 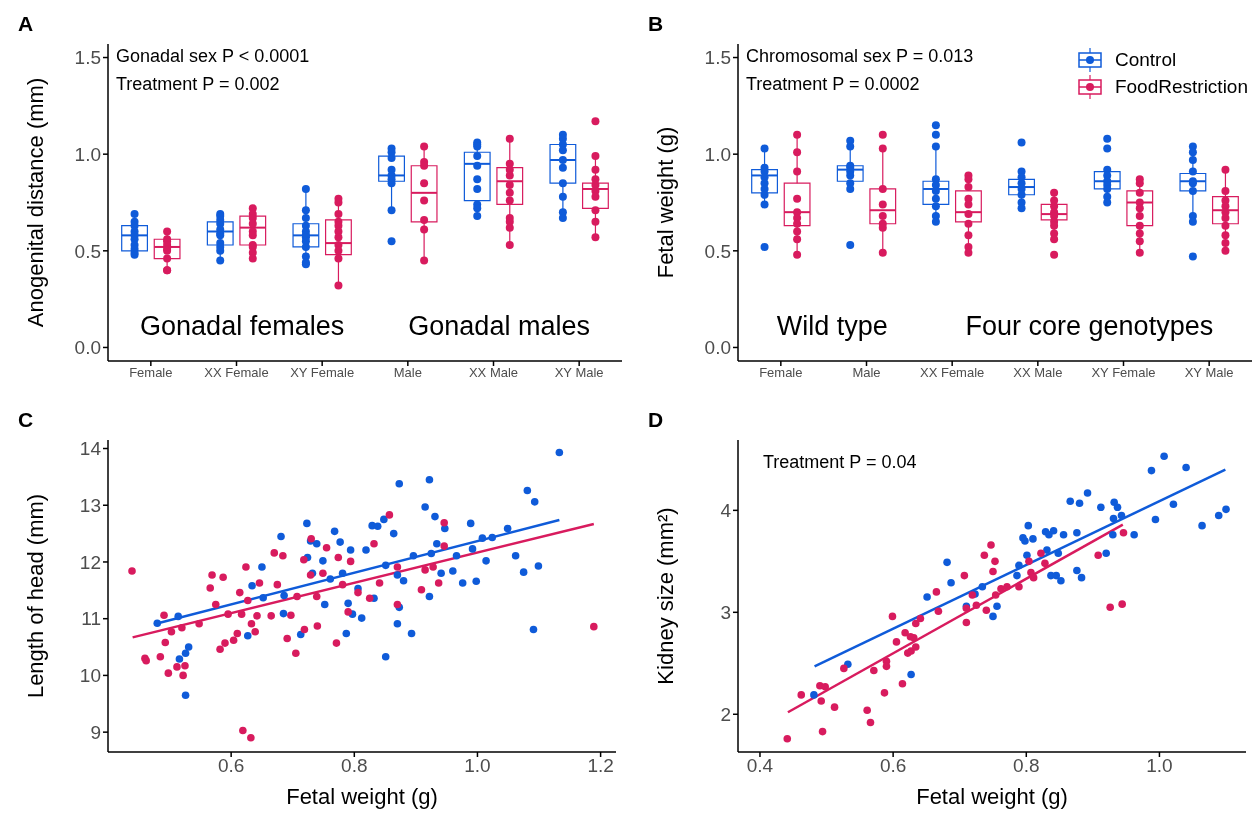 What do you see at coordinates (198, 84) in the screenshot?
I see `annotation: Treatment P = 0.002` at bounding box center [198, 84].